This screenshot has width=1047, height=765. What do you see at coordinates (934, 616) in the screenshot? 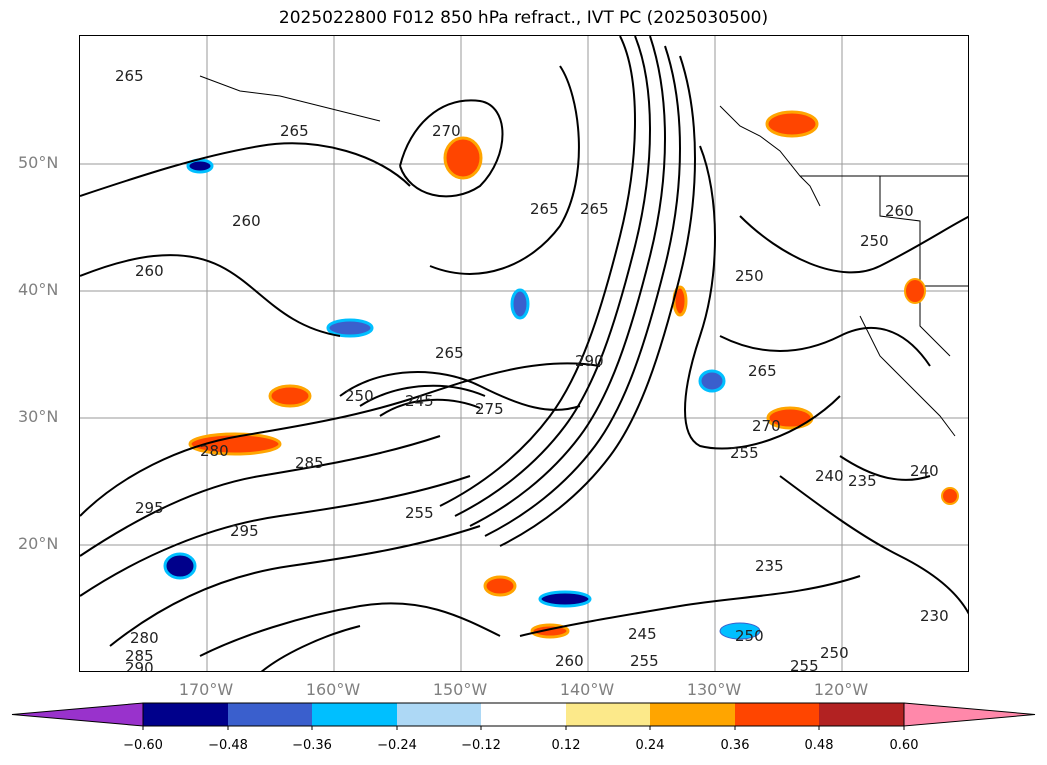
I see `contour-label: 230` at bounding box center [934, 616].